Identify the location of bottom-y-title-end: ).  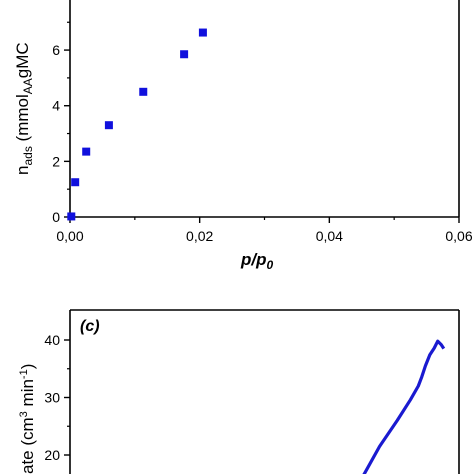
(27, 367).